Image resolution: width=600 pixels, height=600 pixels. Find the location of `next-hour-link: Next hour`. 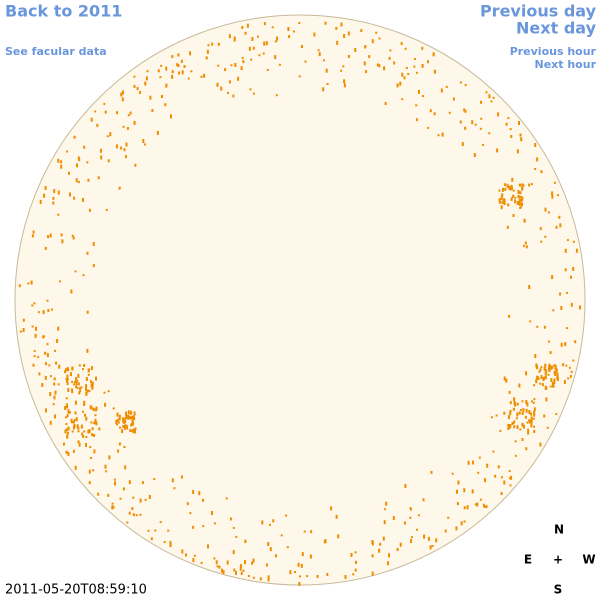

next-hour-link: Next hour is located at coordinates (566, 64).